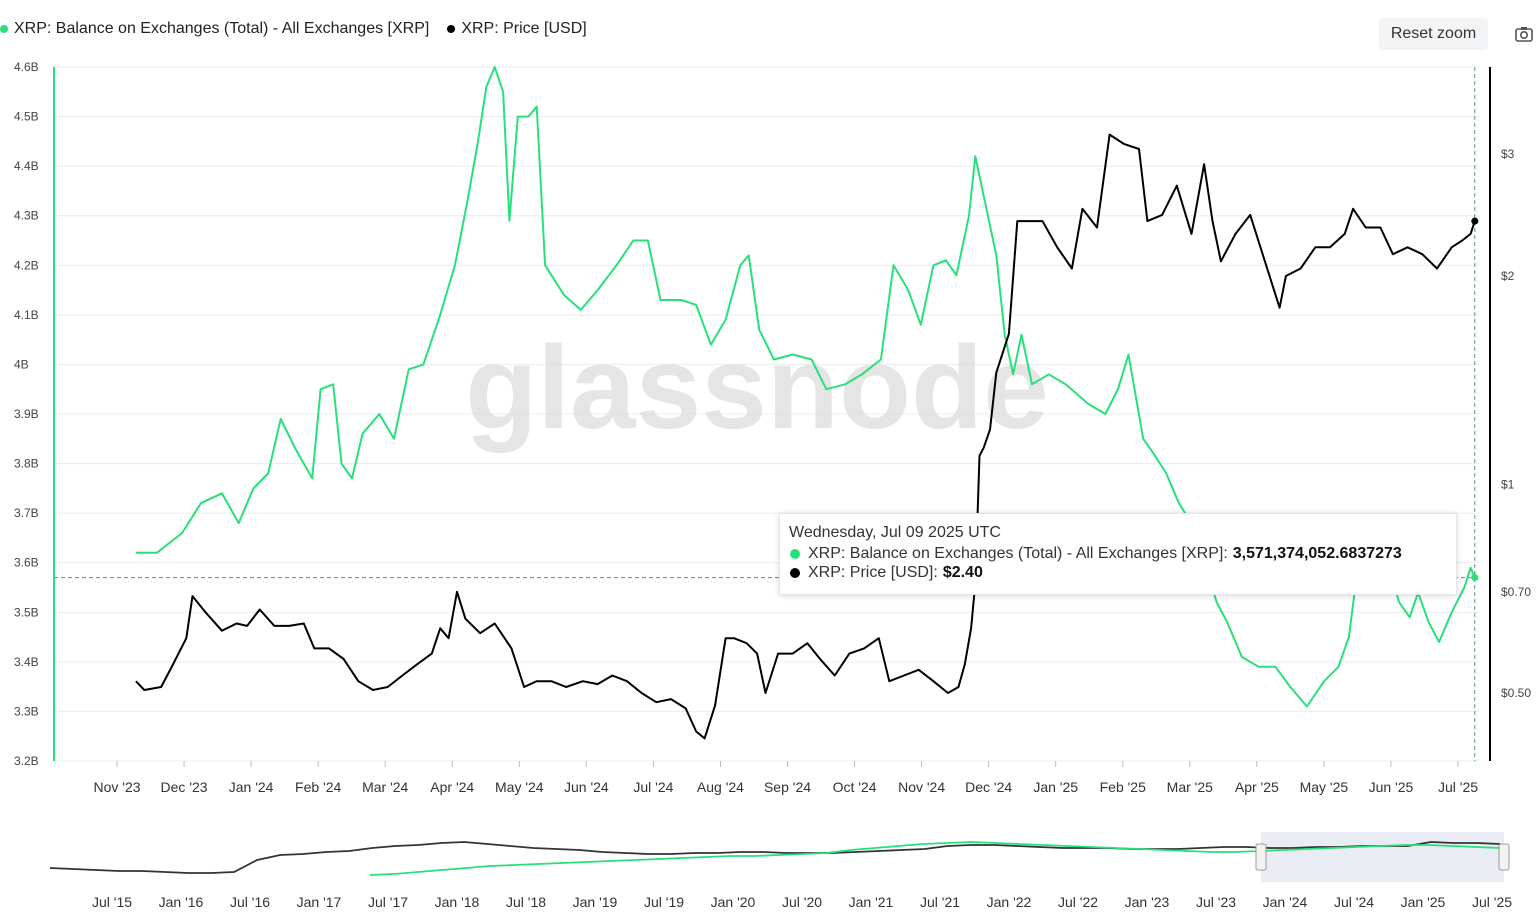 Image resolution: width=1536 pixels, height=913 pixels. What do you see at coordinates (526, 902) in the screenshot?
I see `navigator-x-tick-label: Jul '18` at bounding box center [526, 902].